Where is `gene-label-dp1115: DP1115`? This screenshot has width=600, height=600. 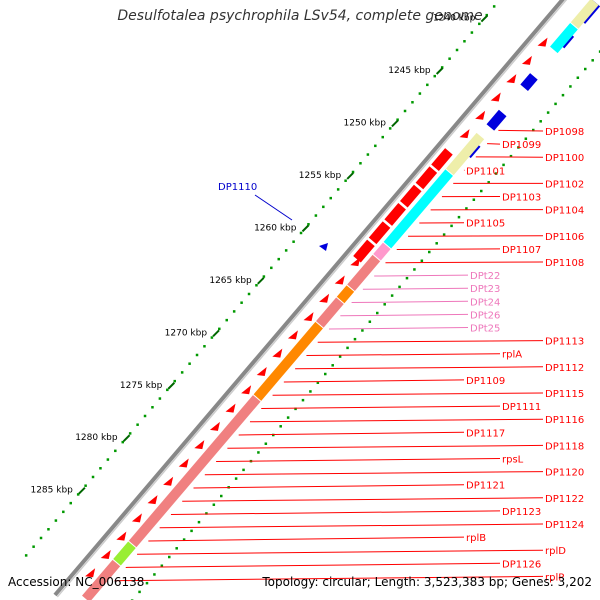
gene-label-dp1115: DP1115 is located at coordinates (564, 394).